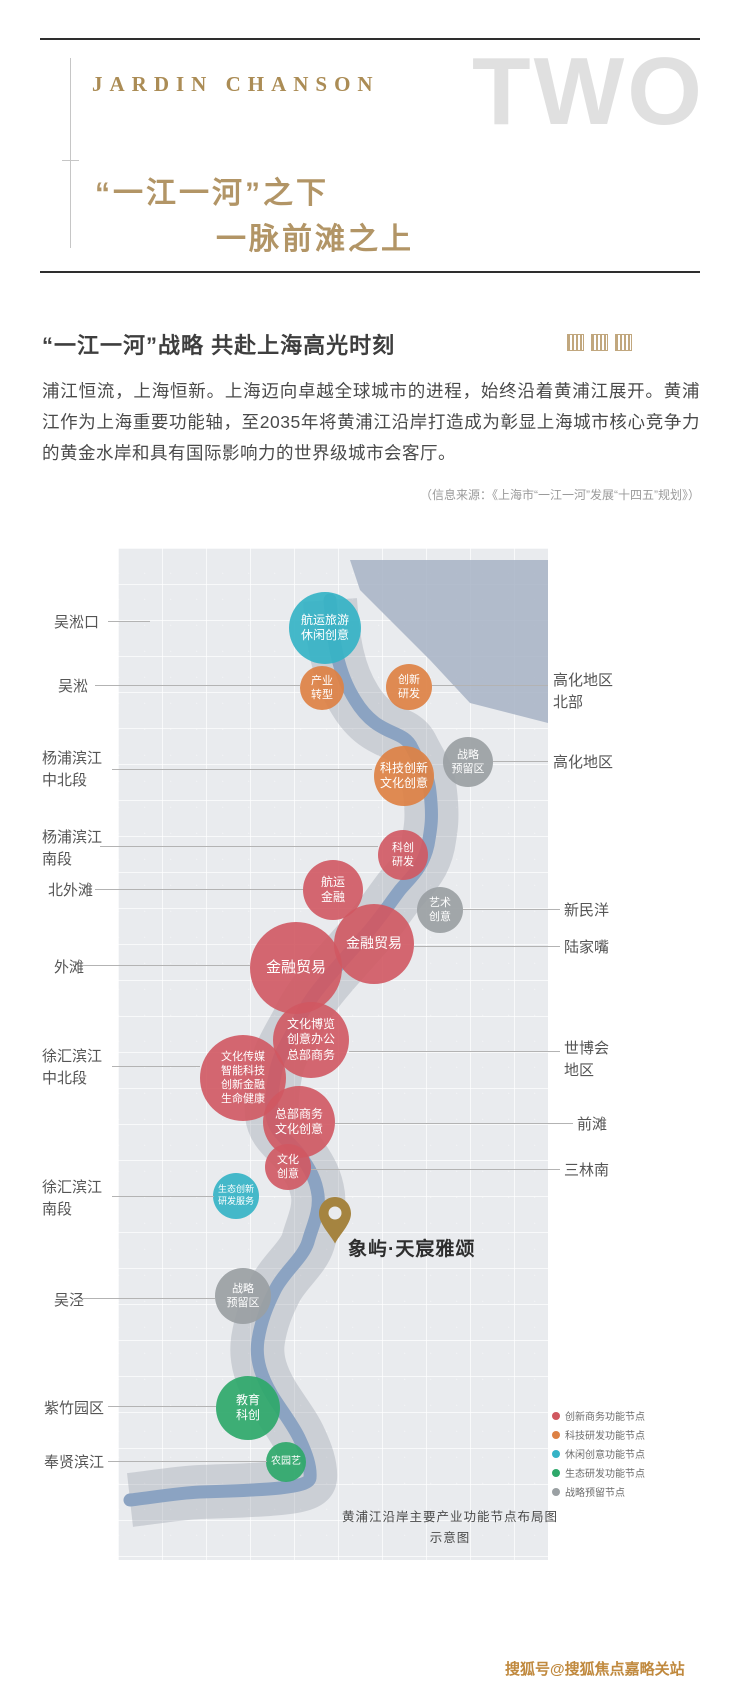 The image size is (740, 1691). What do you see at coordinates (212, 193) in the screenshot?
I see `hero-title-line1: “一江一河”之下` at bounding box center [212, 193].